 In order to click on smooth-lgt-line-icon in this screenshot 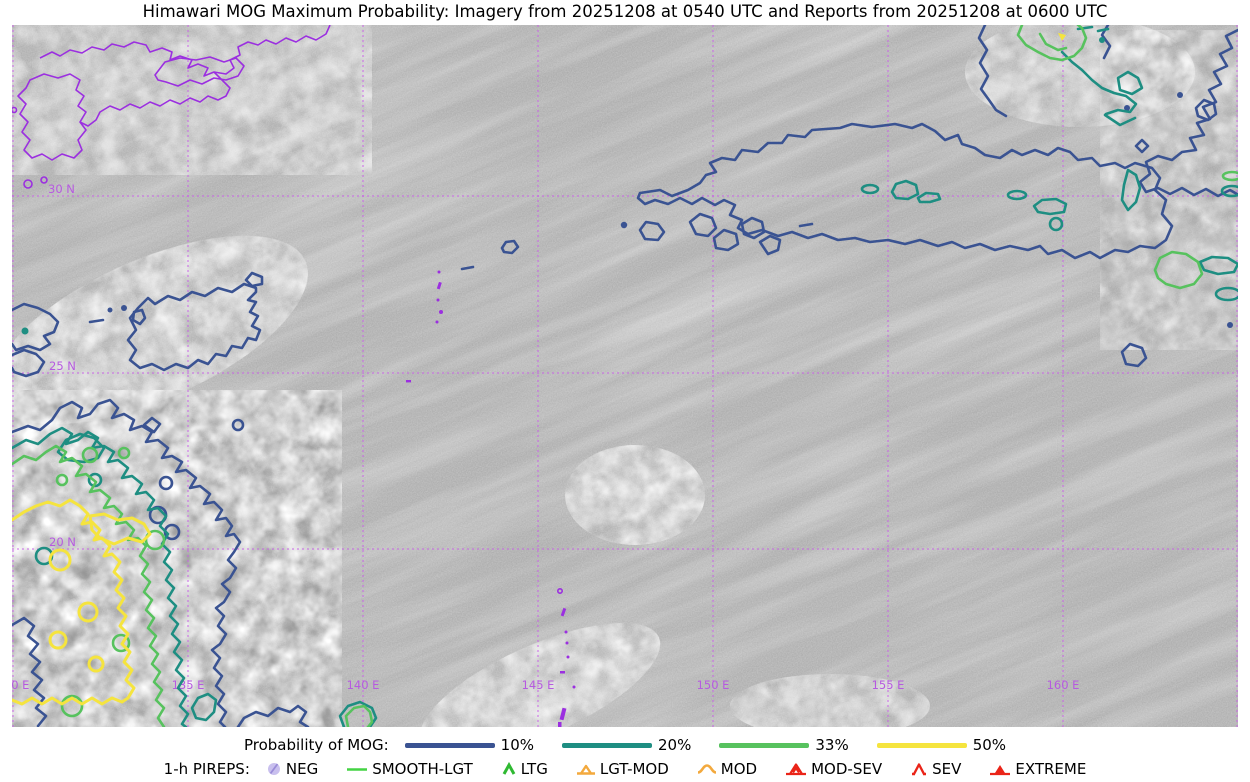, I will do `click(357, 769)`.